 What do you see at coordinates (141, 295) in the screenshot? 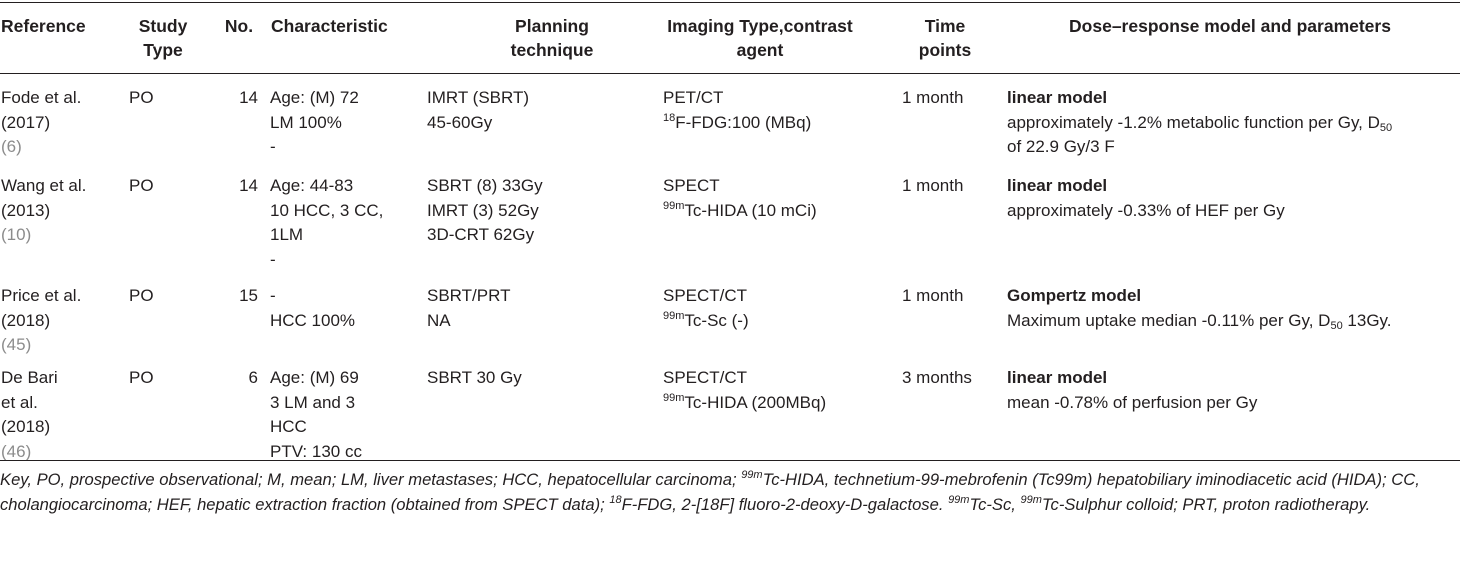
I see `table-row-3-study-type: PO` at bounding box center [141, 295].